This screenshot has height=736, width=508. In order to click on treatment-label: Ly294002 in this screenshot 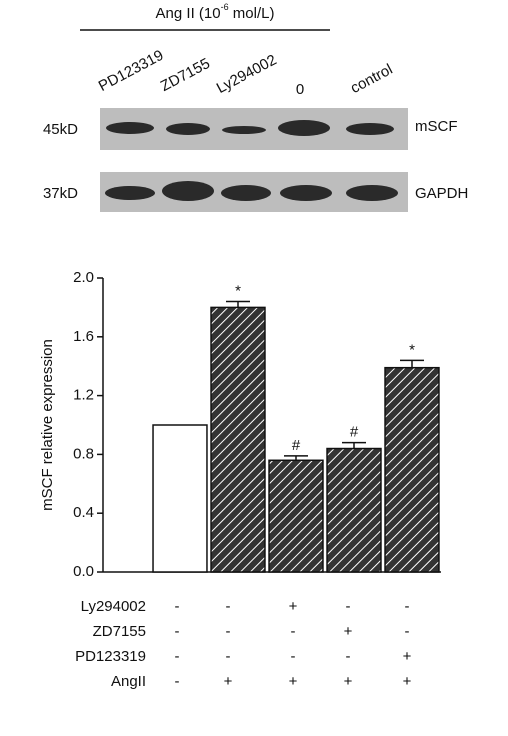, I will do `click(113, 606)`.